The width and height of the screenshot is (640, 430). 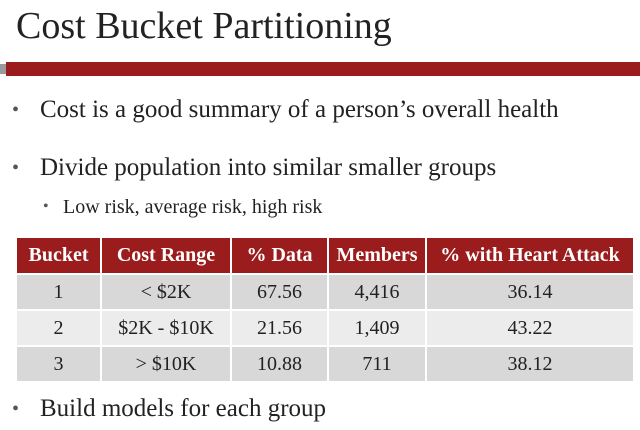 I want to click on table-row: 2 $2K - $10K 21.56 1,409 43.22, so click(x=325, y=327).